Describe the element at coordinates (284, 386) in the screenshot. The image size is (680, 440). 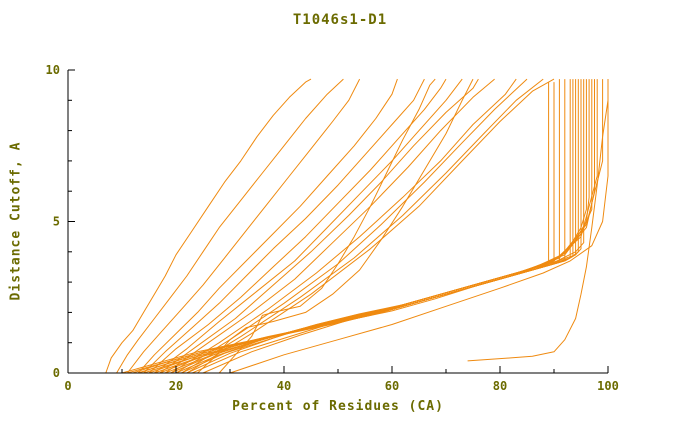
I see `x-tick-label: 40` at that location.